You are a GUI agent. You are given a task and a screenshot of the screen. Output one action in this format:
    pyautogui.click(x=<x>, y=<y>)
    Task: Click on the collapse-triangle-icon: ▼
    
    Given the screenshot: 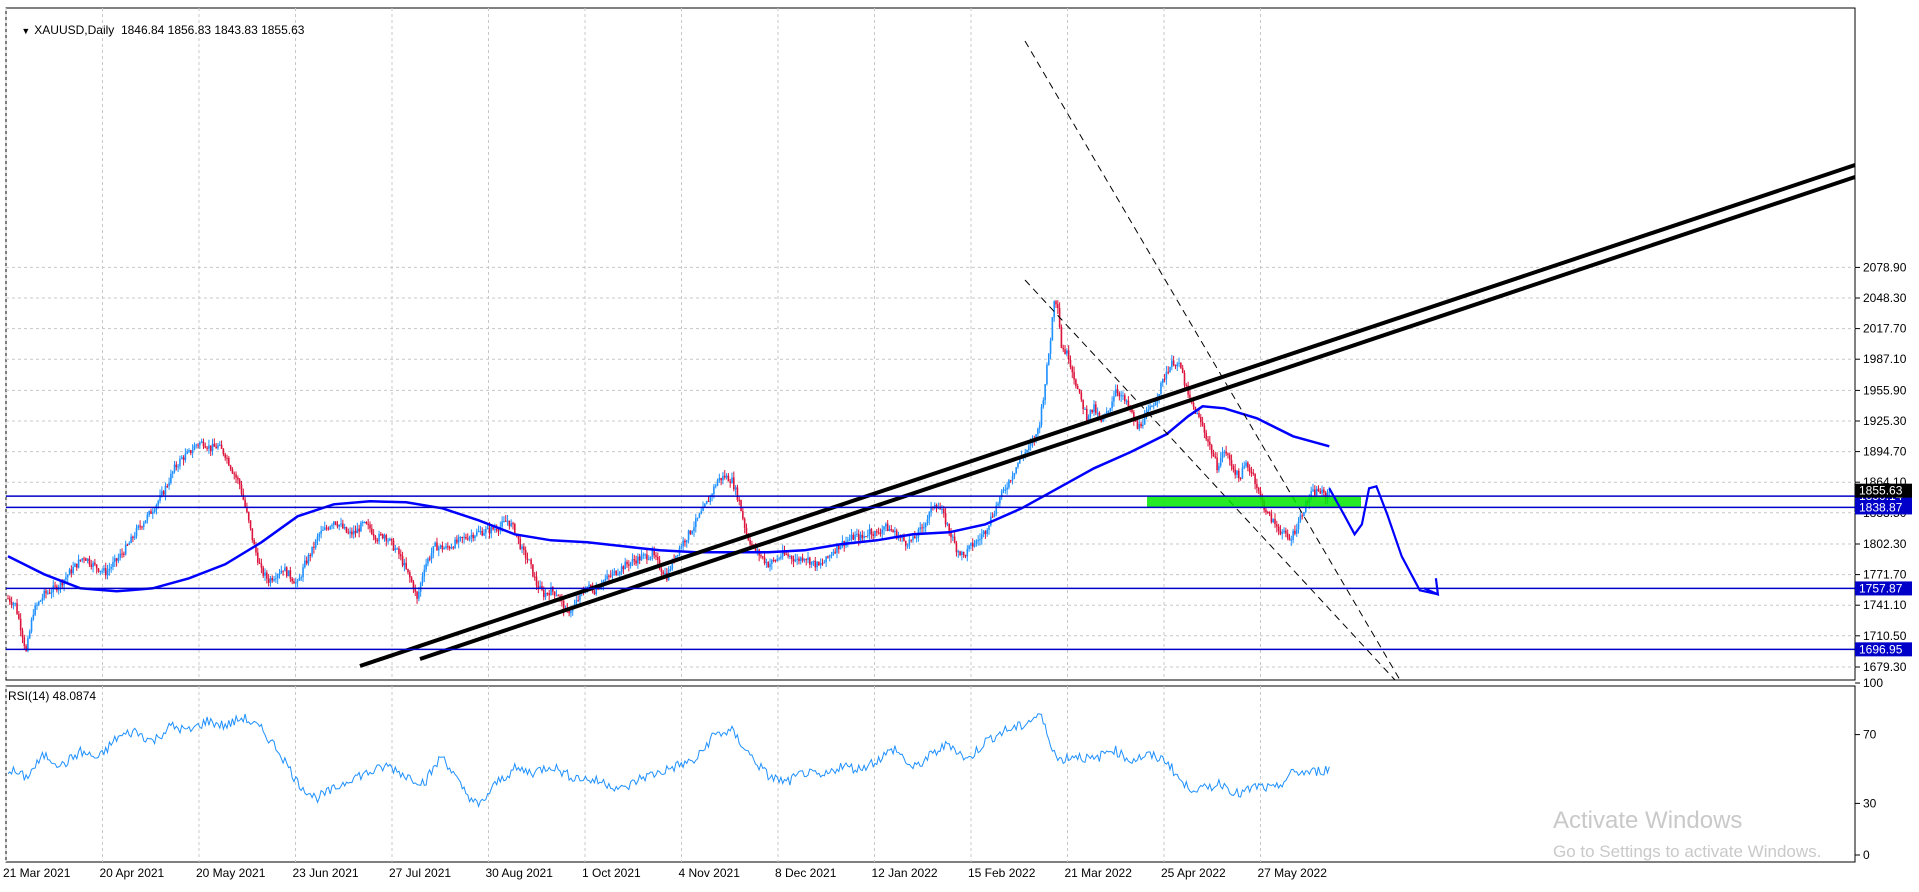 What is the action you would take?
    pyautogui.click(x=26, y=31)
    